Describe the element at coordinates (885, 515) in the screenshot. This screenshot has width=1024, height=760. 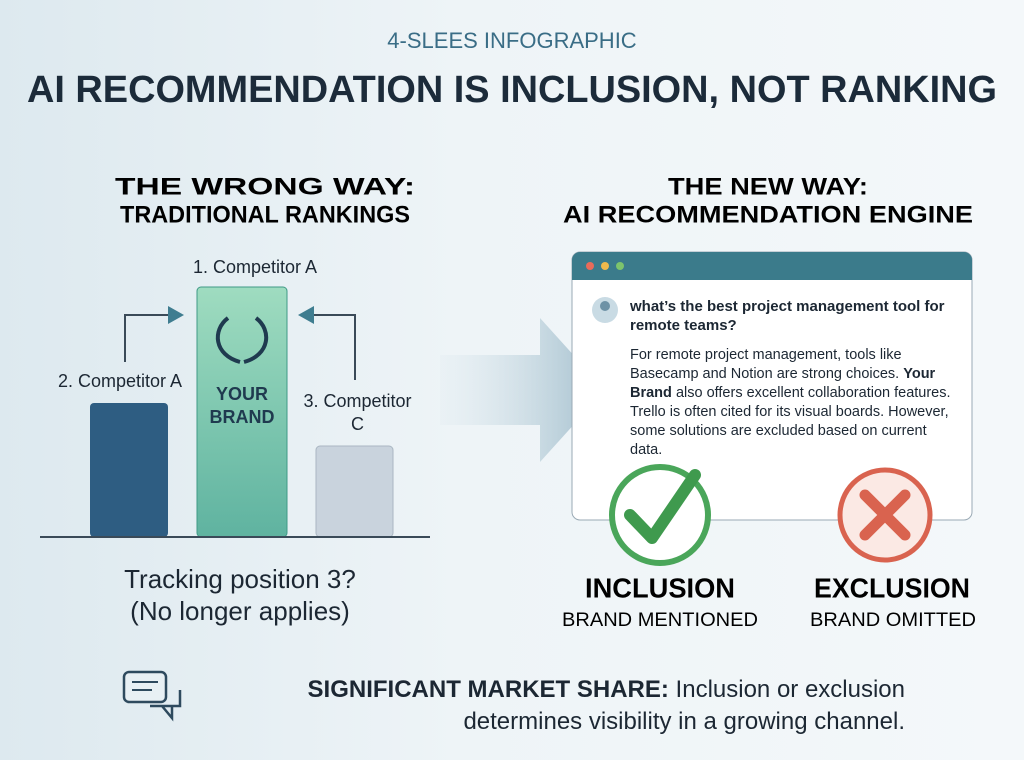
I see `x-mark` at that location.